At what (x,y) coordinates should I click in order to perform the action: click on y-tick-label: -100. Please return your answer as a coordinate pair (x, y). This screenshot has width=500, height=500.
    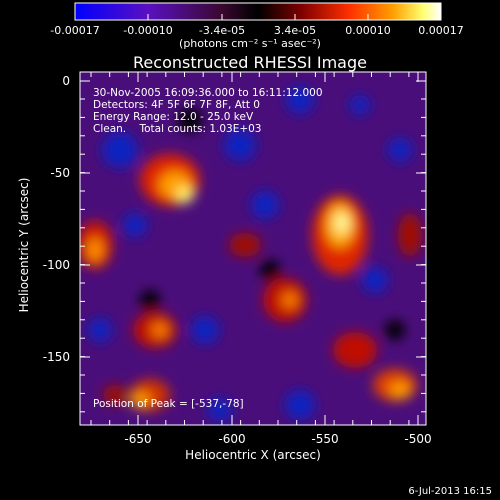
    Looking at the image, I should click on (56, 265).